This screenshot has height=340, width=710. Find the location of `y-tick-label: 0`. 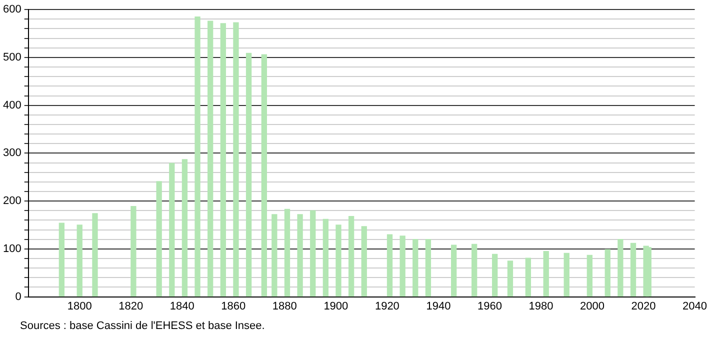

y-tick-label: 0 is located at coordinates (18, 296).